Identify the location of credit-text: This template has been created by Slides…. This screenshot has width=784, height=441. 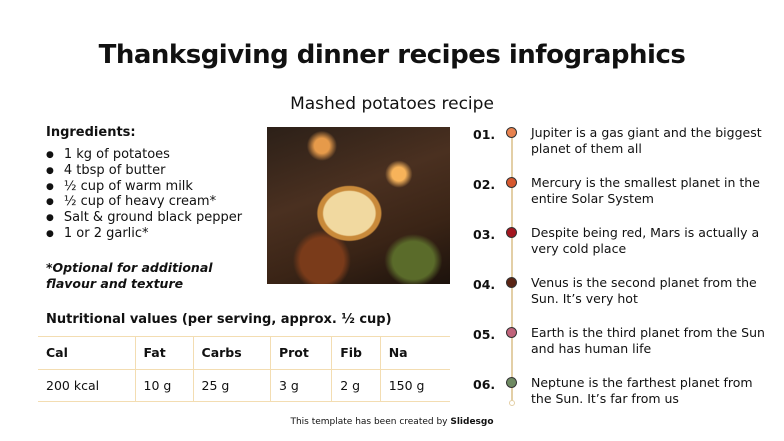
(392, 422).